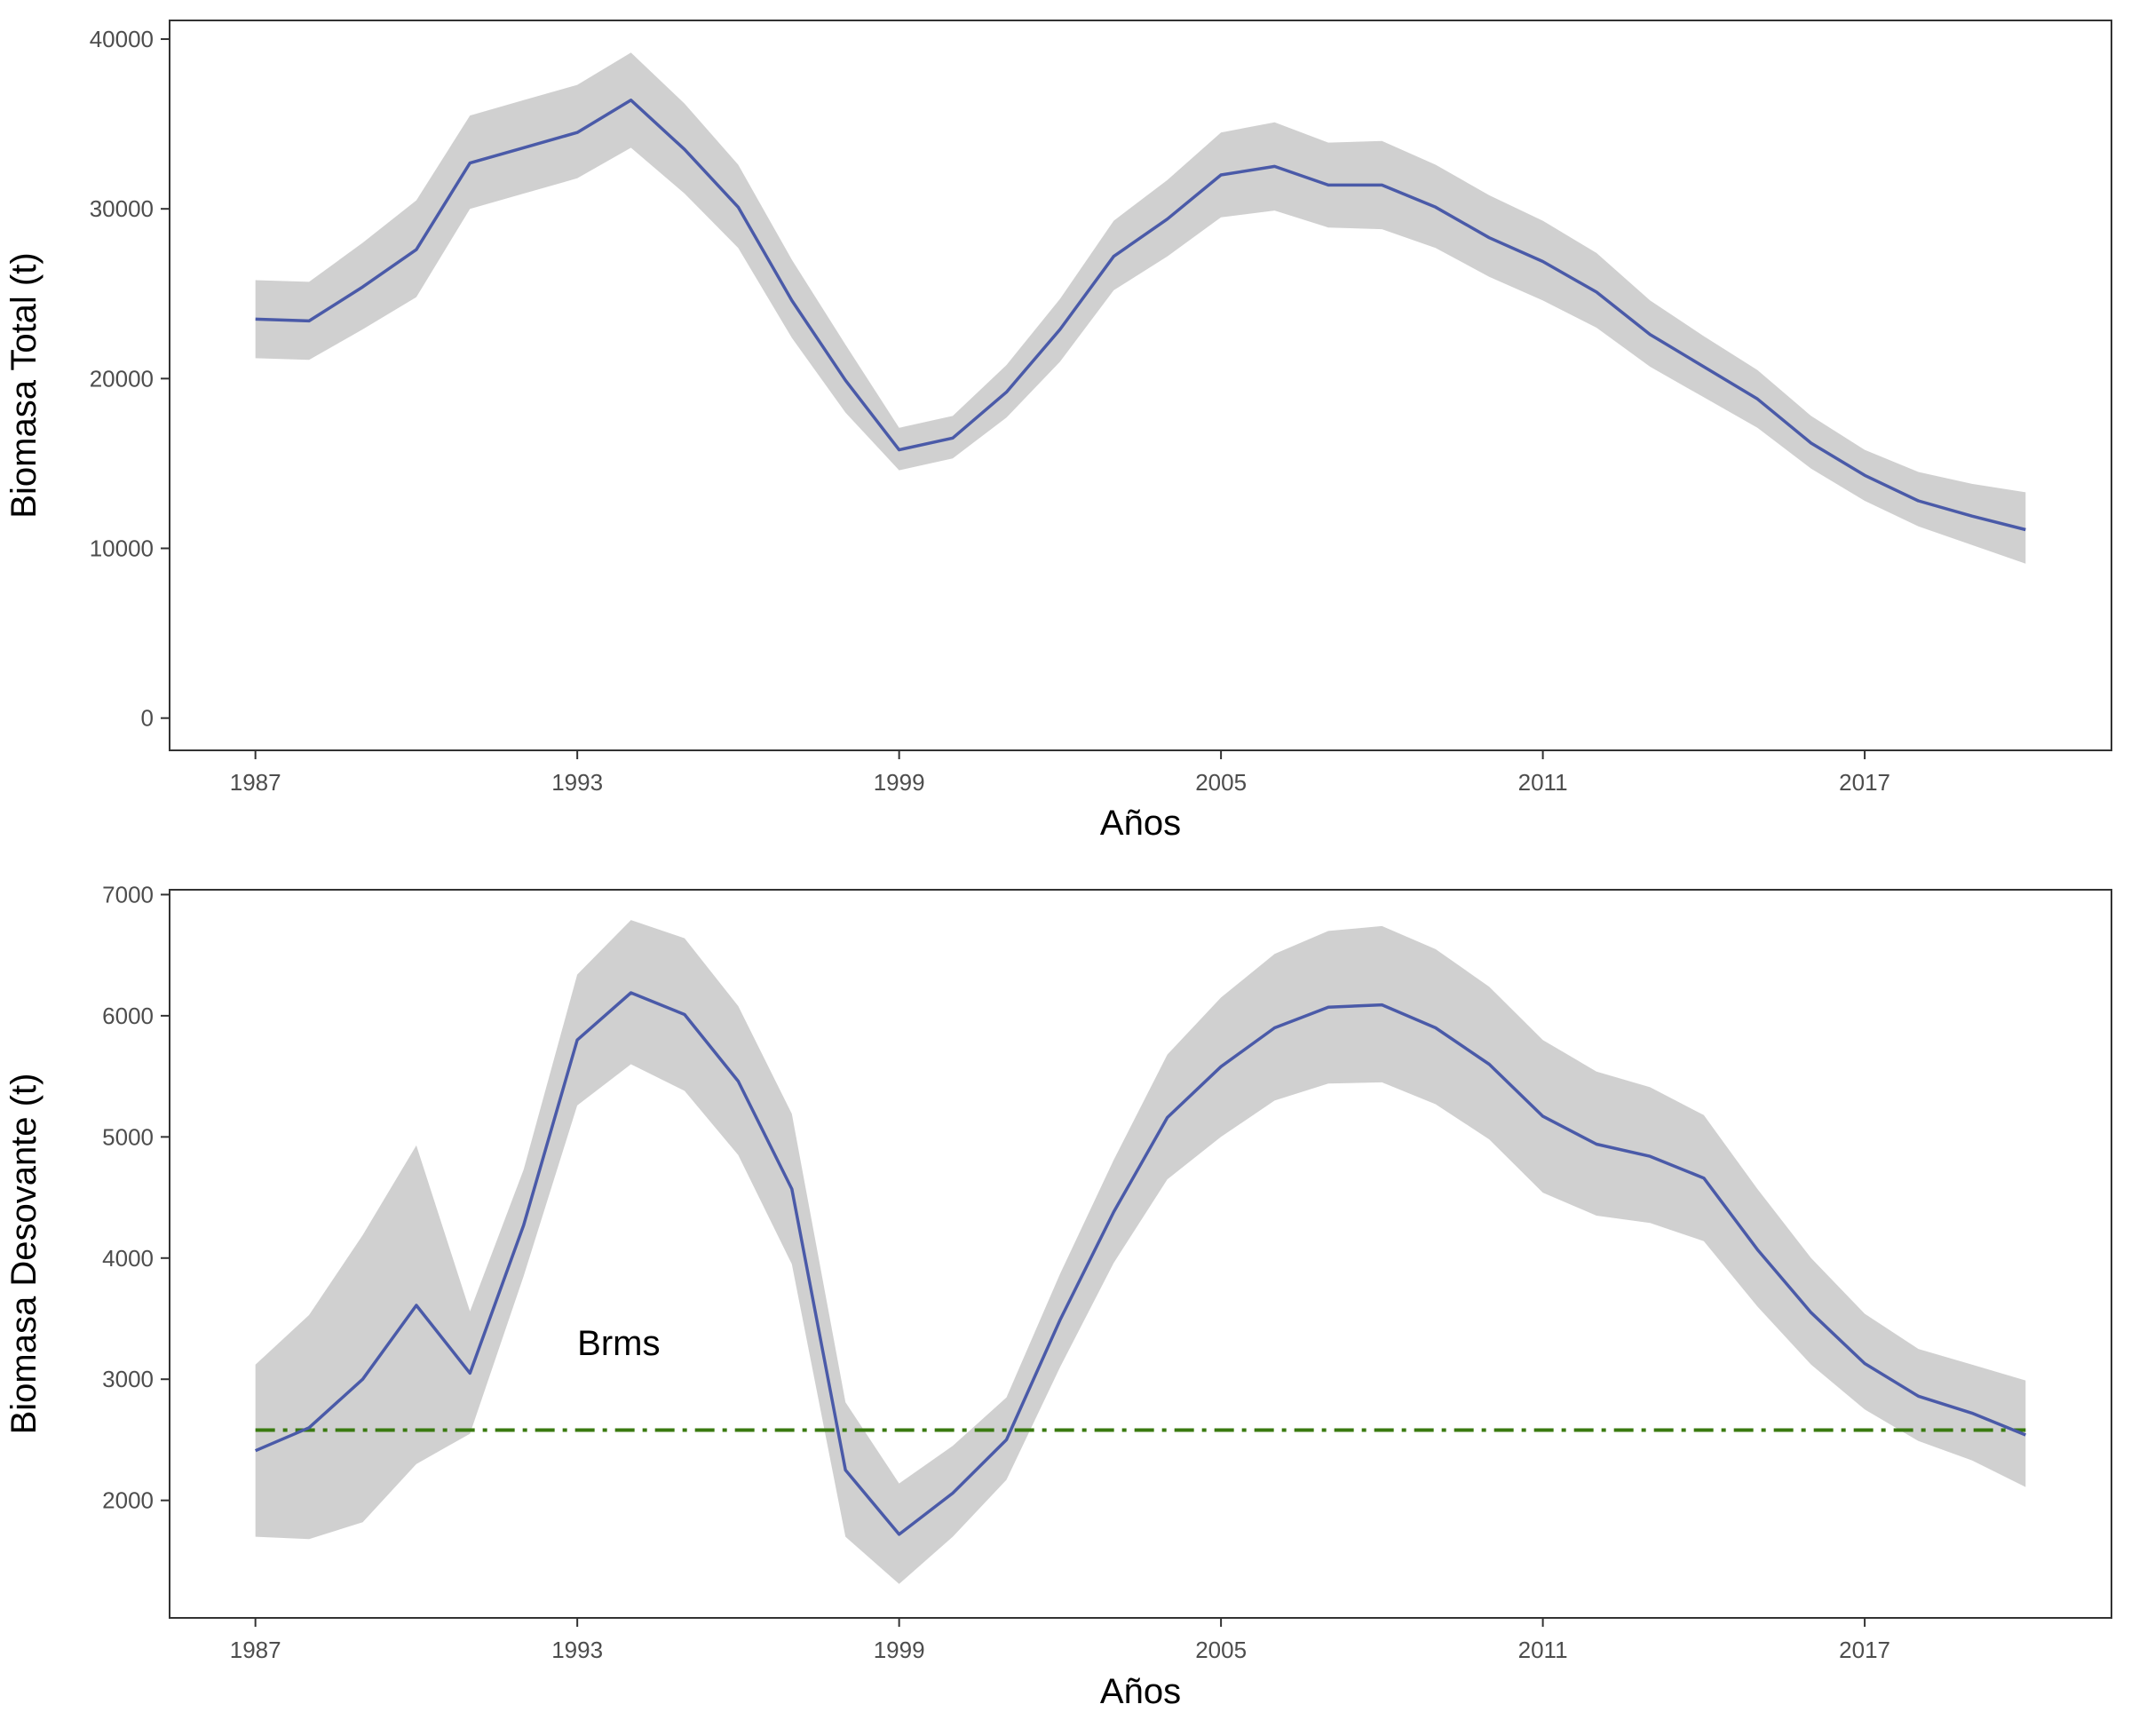 The height and width of the screenshot is (1736, 2131). I want to click on y-axis-title: Biomasa Total (t), so click(24, 385).